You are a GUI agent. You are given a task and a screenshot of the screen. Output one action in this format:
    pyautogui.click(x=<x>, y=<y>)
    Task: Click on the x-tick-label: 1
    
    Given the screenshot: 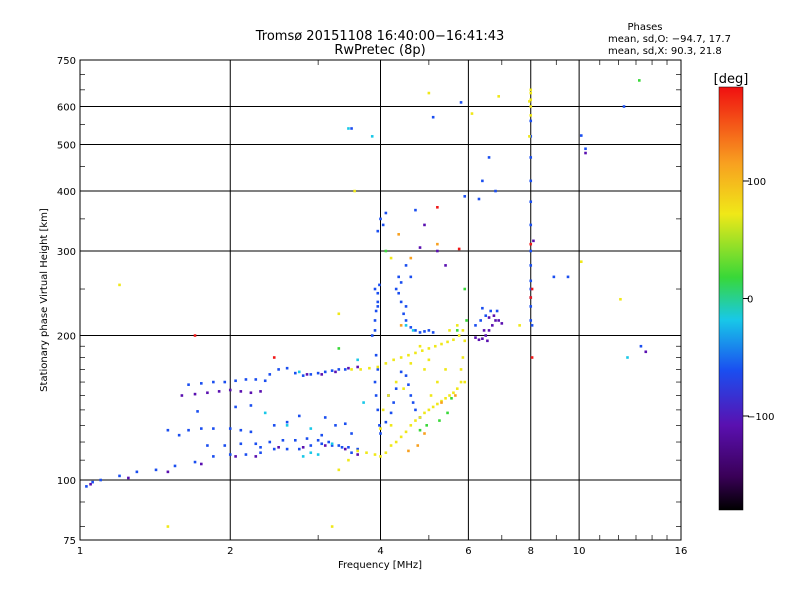 What is the action you would take?
    pyautogui.click(x=80, y=551)
    